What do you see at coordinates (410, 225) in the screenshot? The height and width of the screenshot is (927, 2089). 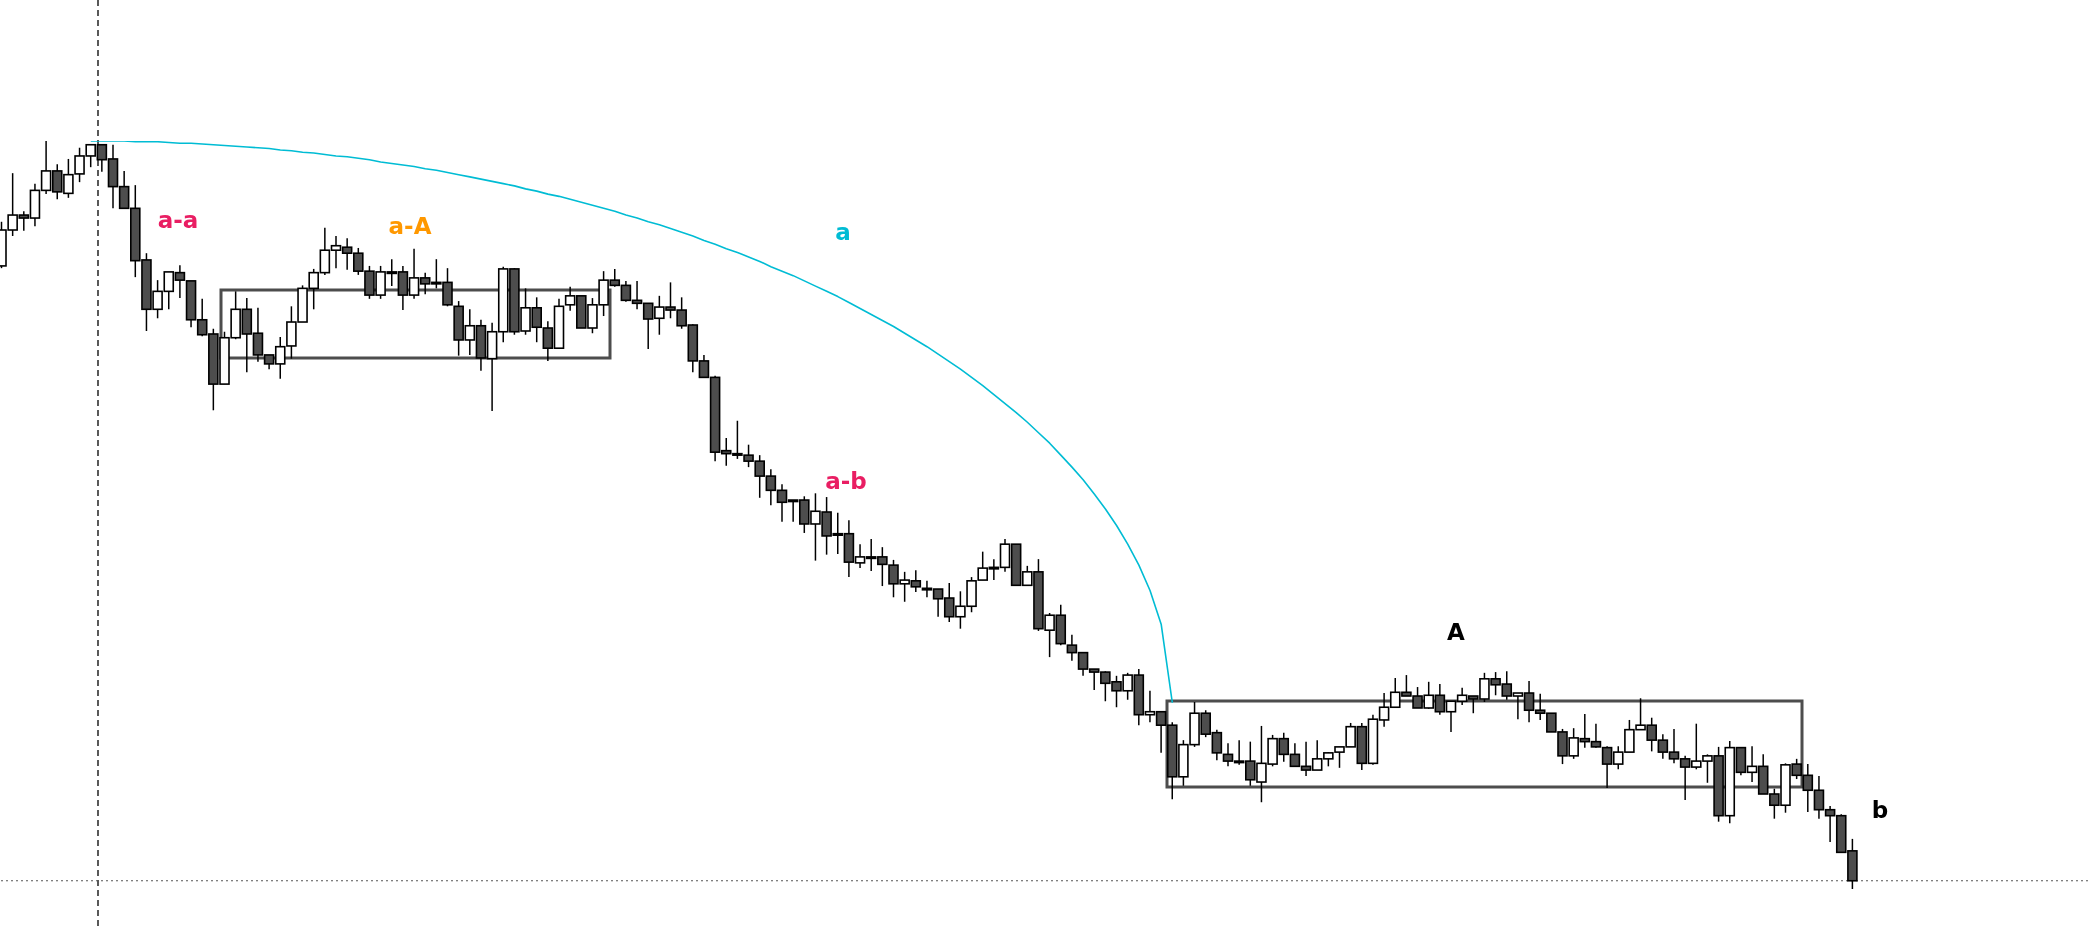 I see `annotation: a-A` at bounding box center [410, 225].